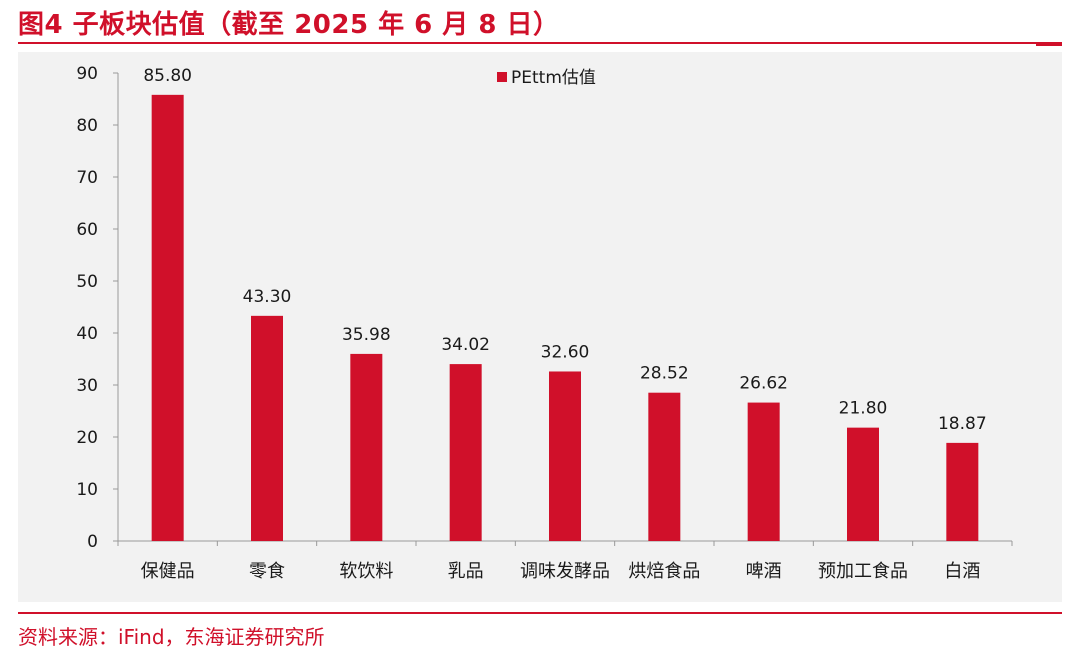  What do you see at coordinates (465, 345) in the screenshot?
I see `bar-value-label: 34.02` at bounding box center [465, 345].